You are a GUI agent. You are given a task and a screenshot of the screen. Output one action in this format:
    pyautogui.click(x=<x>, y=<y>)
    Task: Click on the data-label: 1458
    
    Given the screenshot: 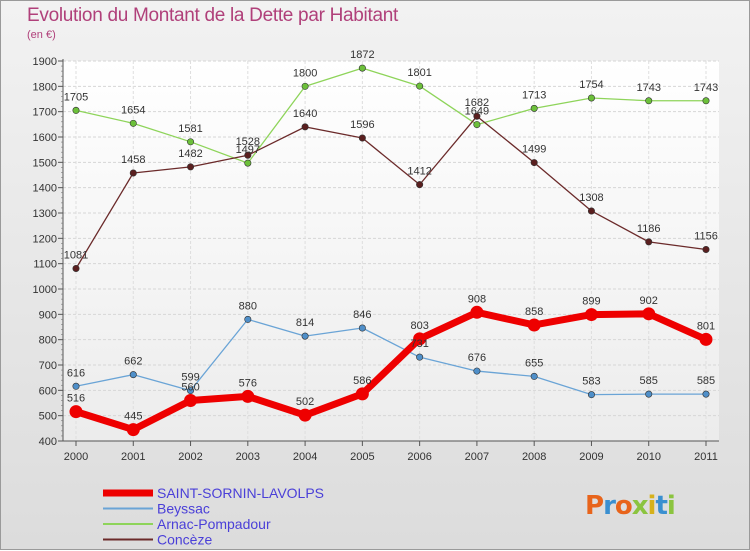 What is the action you would take?
    pyautogui.click(x=133, y=160)
    